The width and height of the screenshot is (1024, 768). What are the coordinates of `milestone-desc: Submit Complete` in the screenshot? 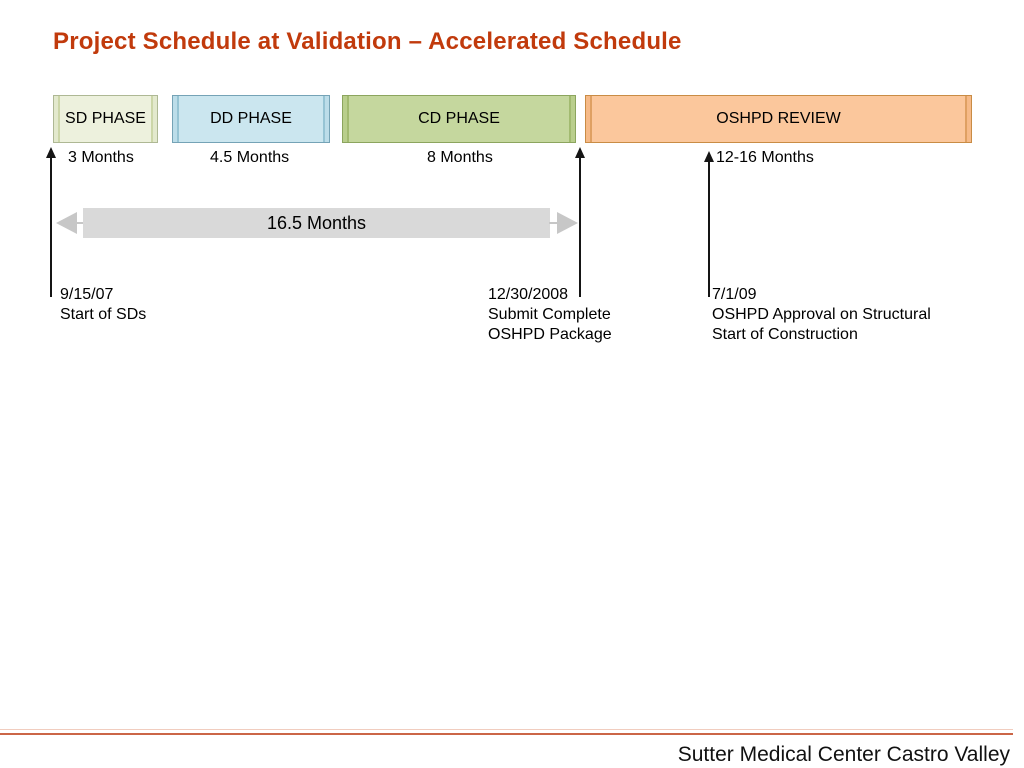 It's located at (549, 314).